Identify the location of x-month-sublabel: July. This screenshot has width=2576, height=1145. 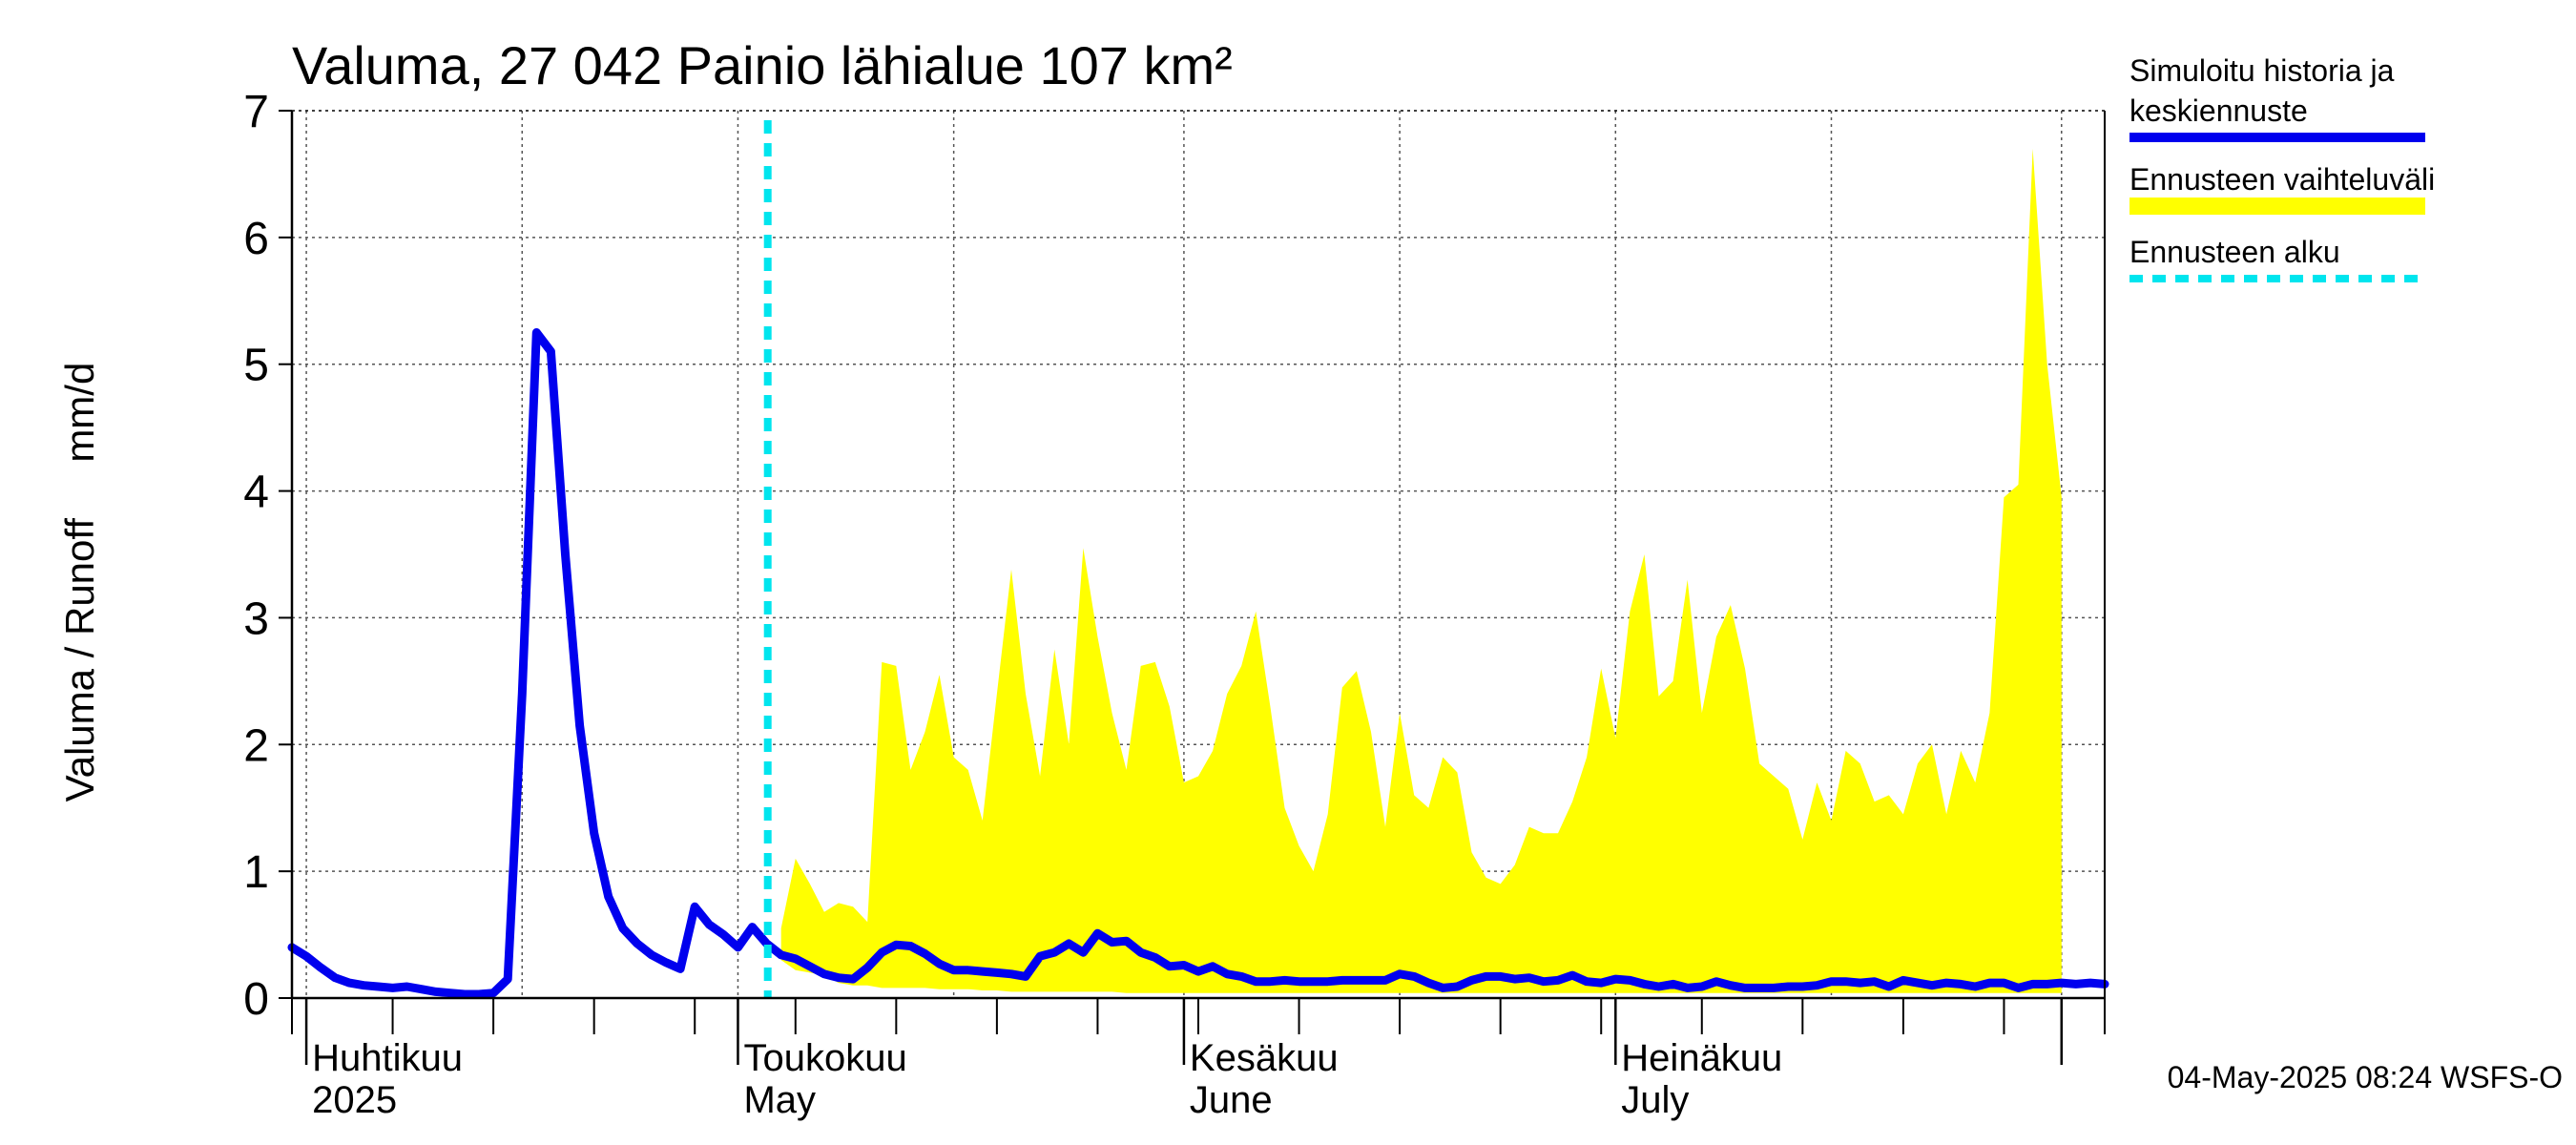
(1655, 1100).